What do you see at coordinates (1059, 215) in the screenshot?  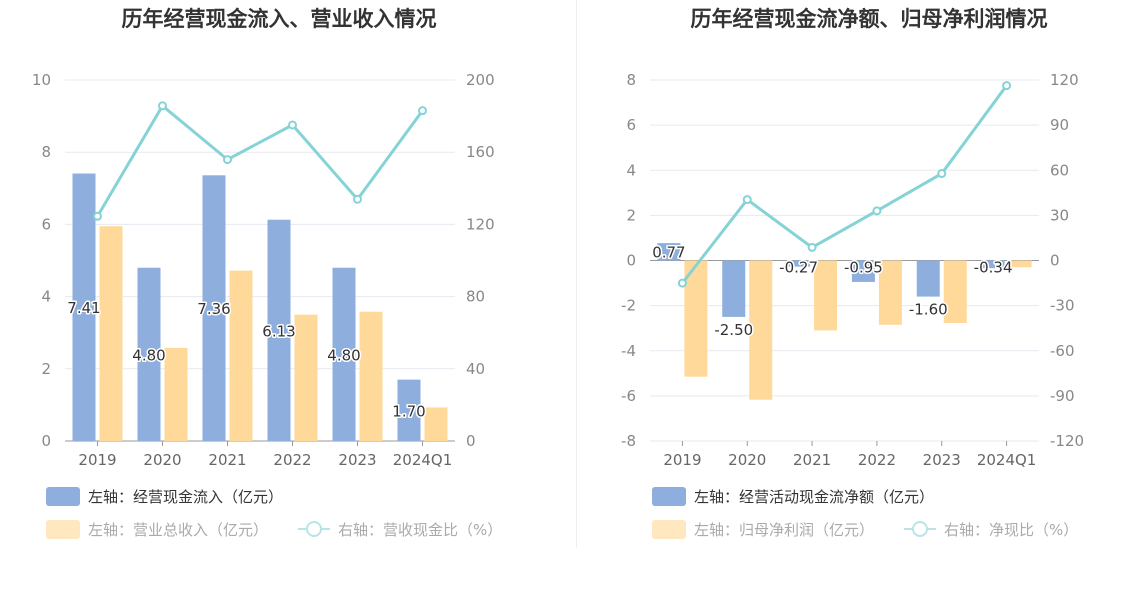 I see `y-right-tick: 30` at bounding box center [1059, 215].